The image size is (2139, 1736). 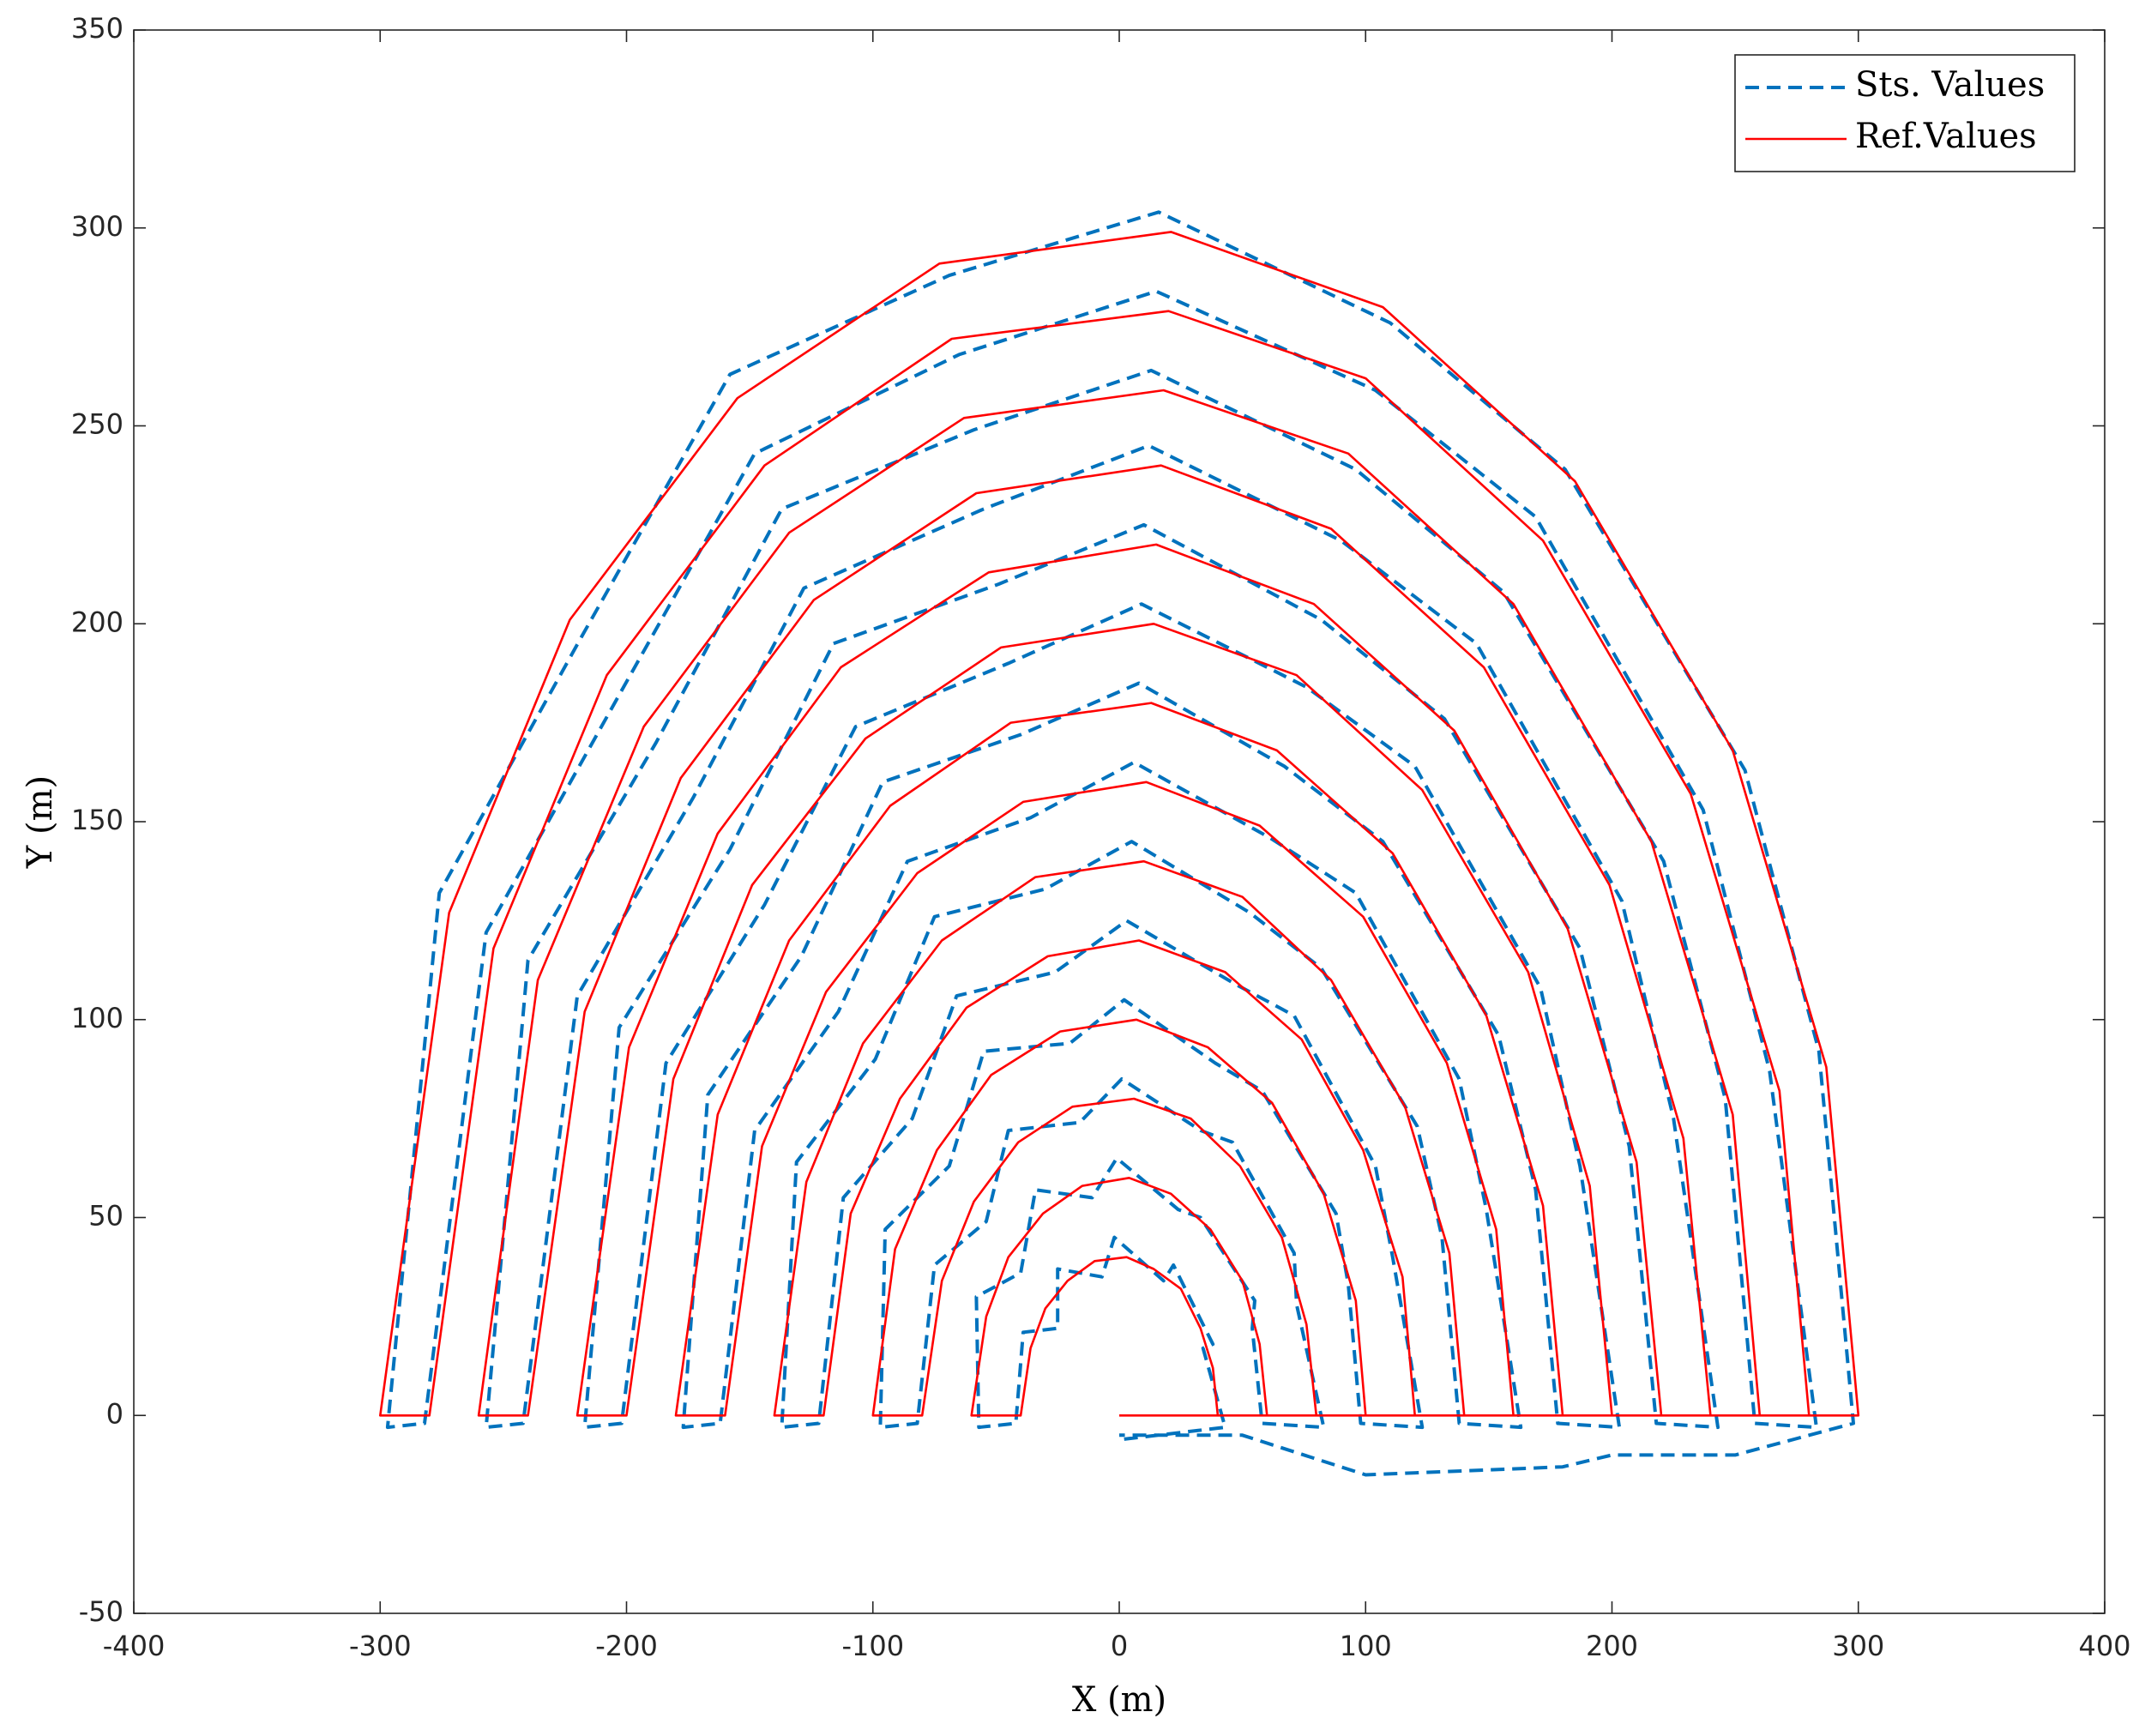 What do you see at coordinates (872, 1646) in the screenshot?
I see `x-tick-label: -100` at bounding box center [872, 1646].